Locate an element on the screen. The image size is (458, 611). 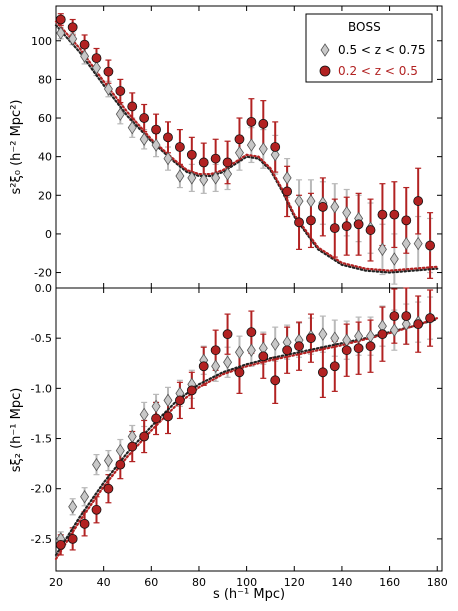
y-tick-label: 60 is located at coordinates (45, 118).